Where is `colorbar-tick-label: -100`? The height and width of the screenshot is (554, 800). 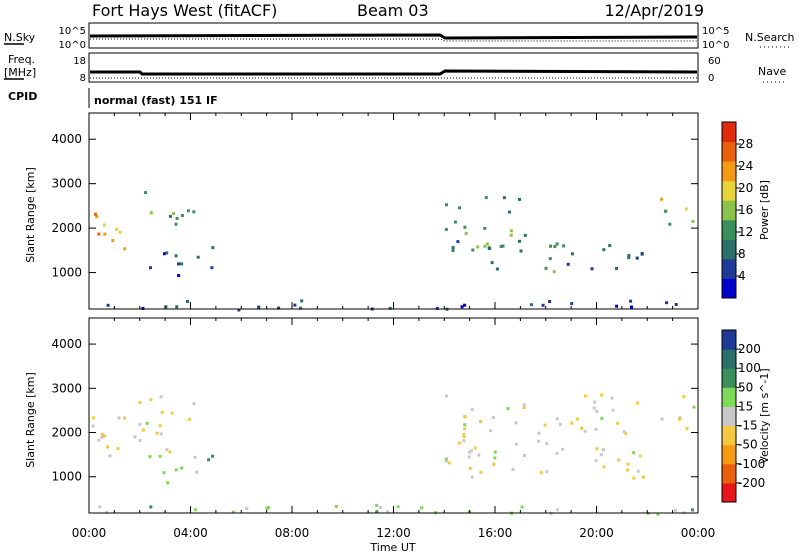
colorbar-tick-label: -100 is located at coordinates (751, 464).